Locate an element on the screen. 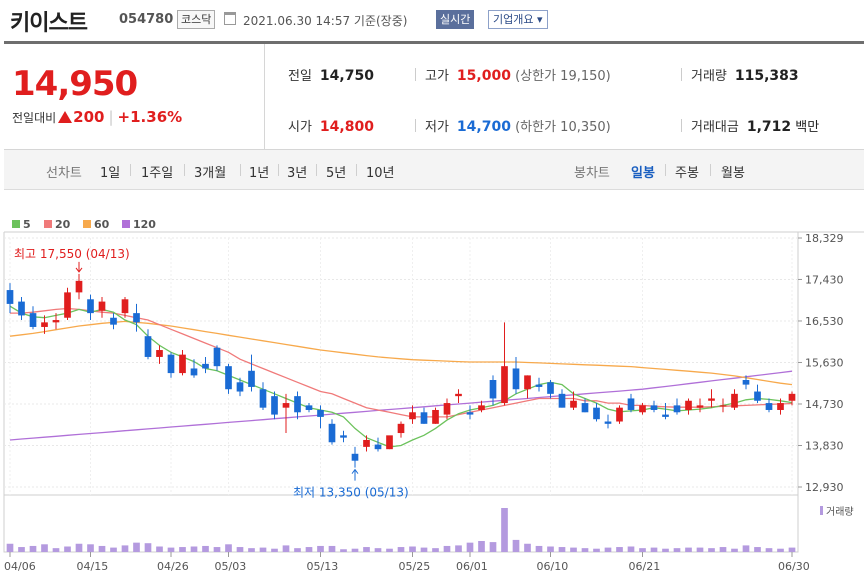 This screenshot has height=584, width=864. volume-legend-swatch is located at coordinates (821, 510).